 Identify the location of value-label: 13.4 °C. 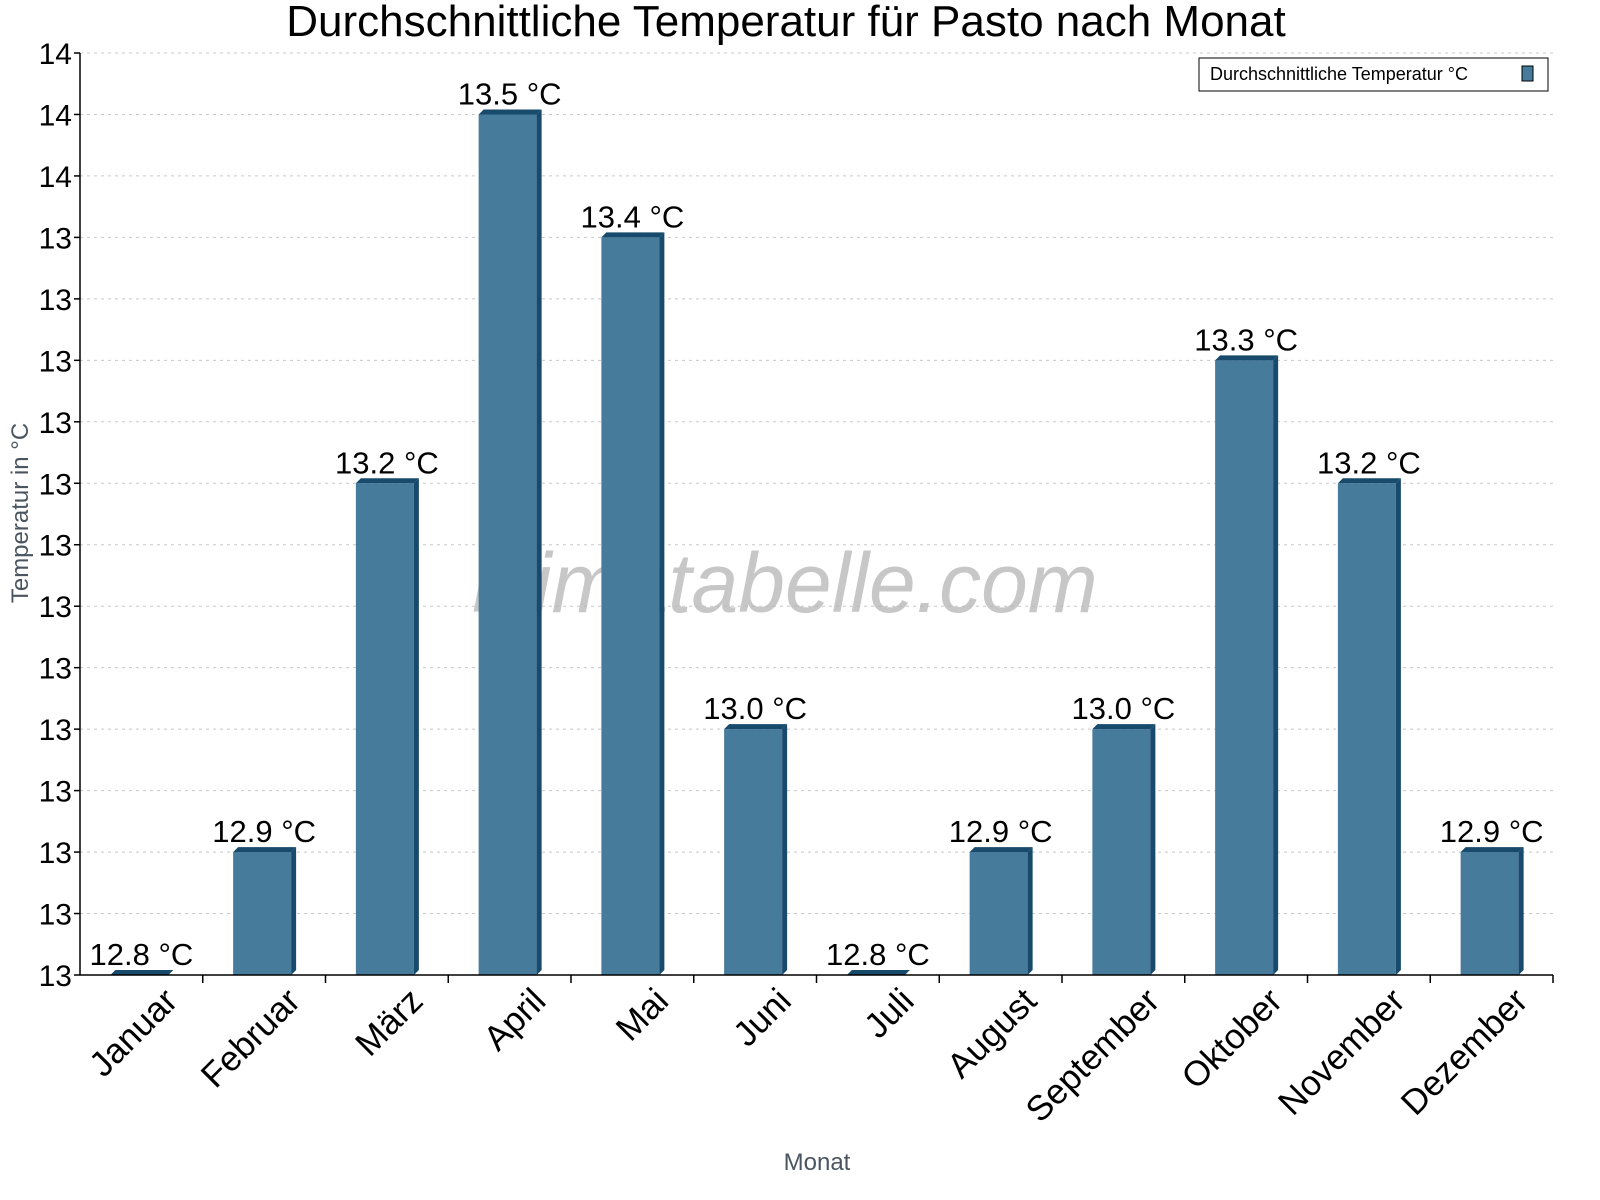
(633, 216).